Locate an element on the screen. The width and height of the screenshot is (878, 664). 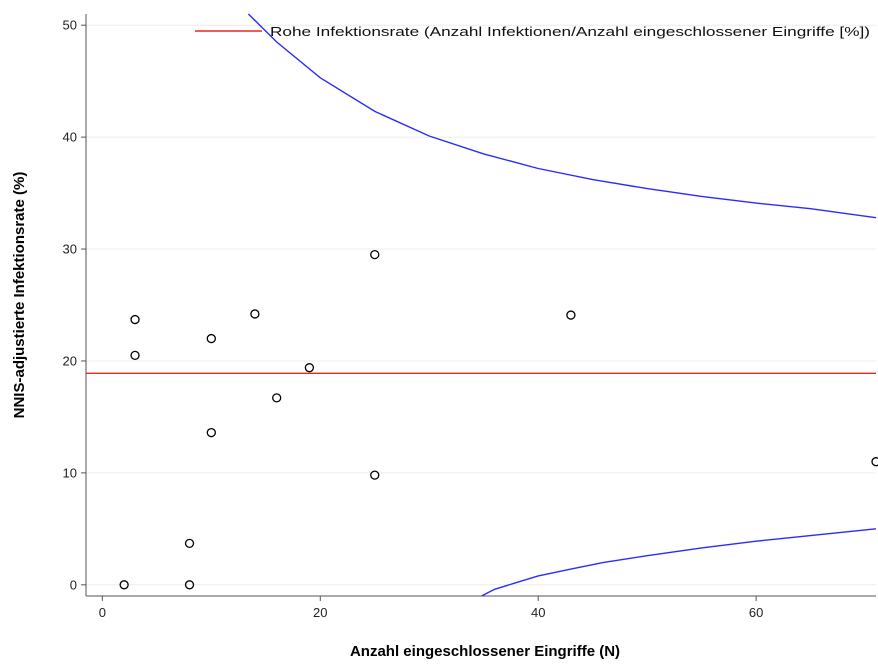
y-axis-title: NNIS-adjustierte Infektionsrate (%) is located at coordinates (19, 295).